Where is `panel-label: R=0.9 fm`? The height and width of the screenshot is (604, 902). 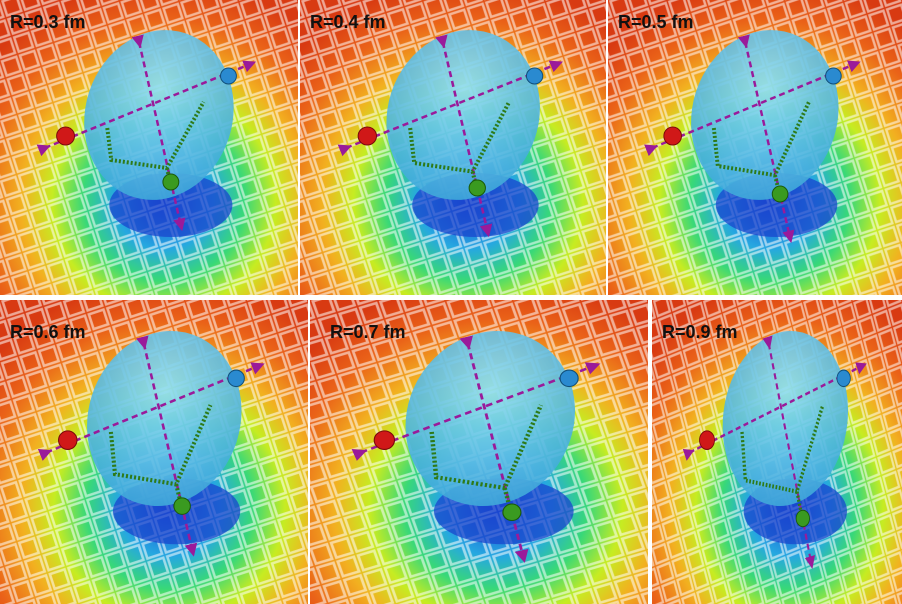 panel-label: R=0.9 fm is located at coordinates (700, 332).